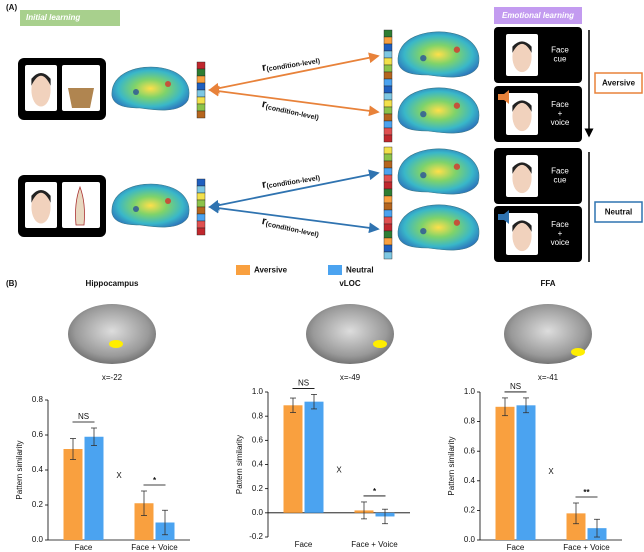  Describe the element at coordinates (256, 536) in the screenshot. I see `y-tick-label: -0.2` at that location.